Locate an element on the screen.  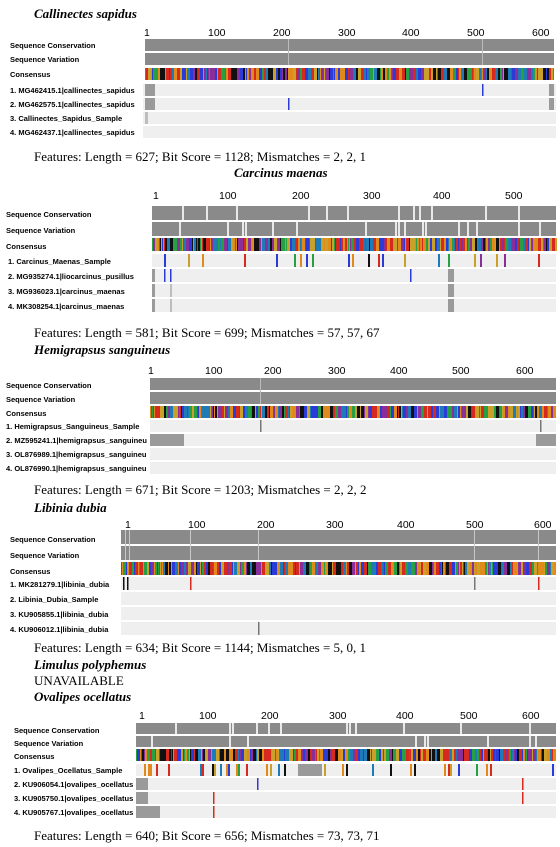
sequence-label: 2. MZ595241.1|hemigrapsus_sanguineu is located at coordinates (76, 440).